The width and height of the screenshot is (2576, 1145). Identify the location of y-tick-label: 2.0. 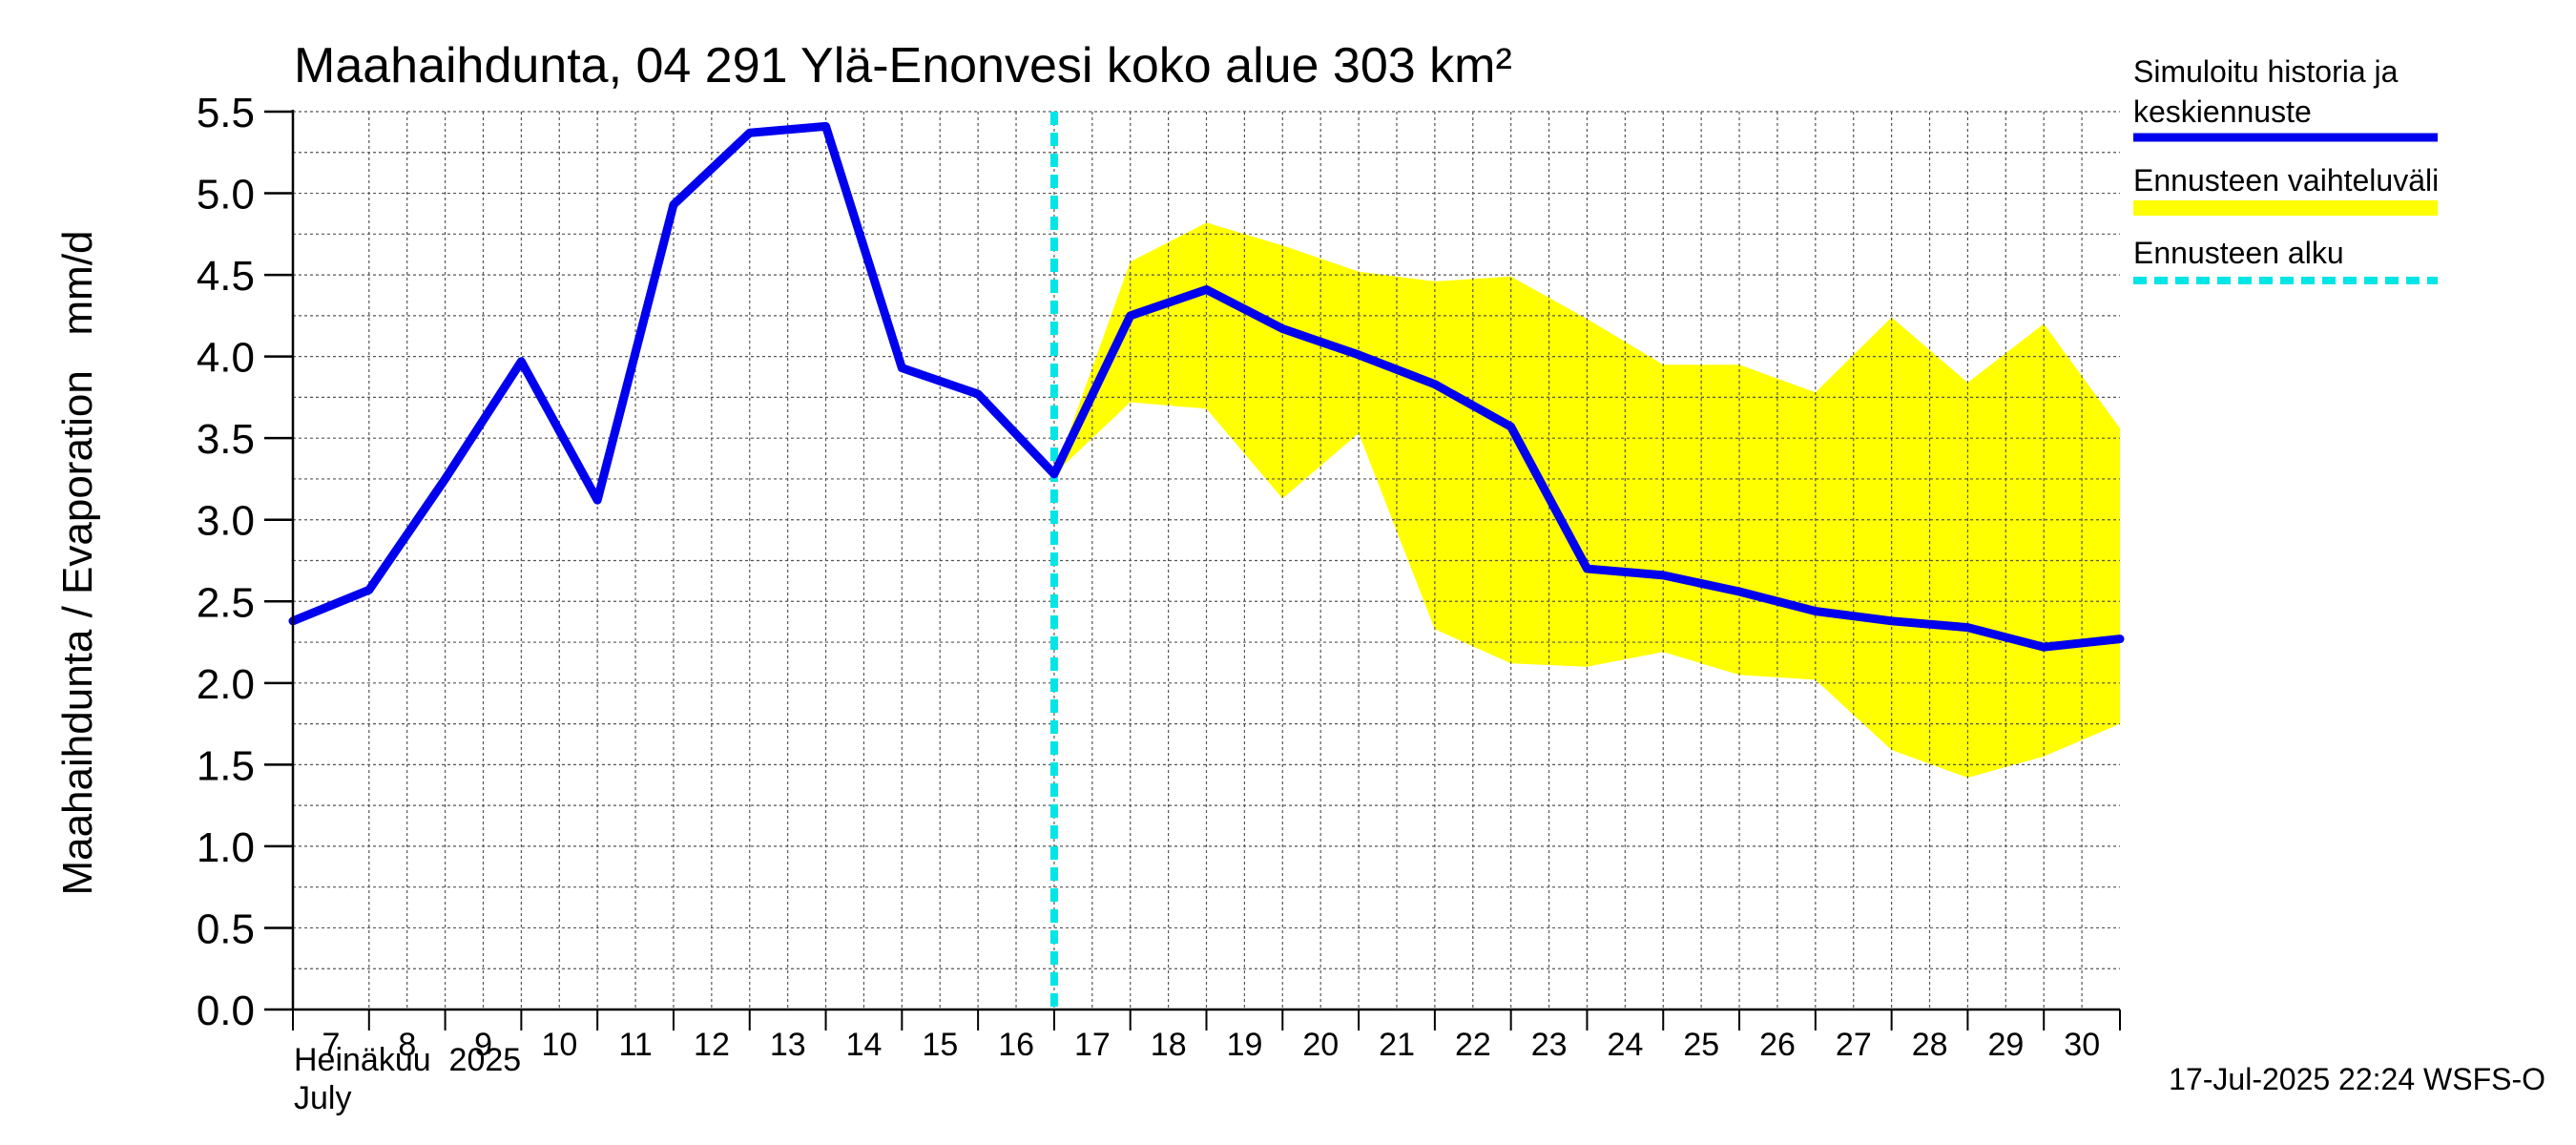
(226, 684).